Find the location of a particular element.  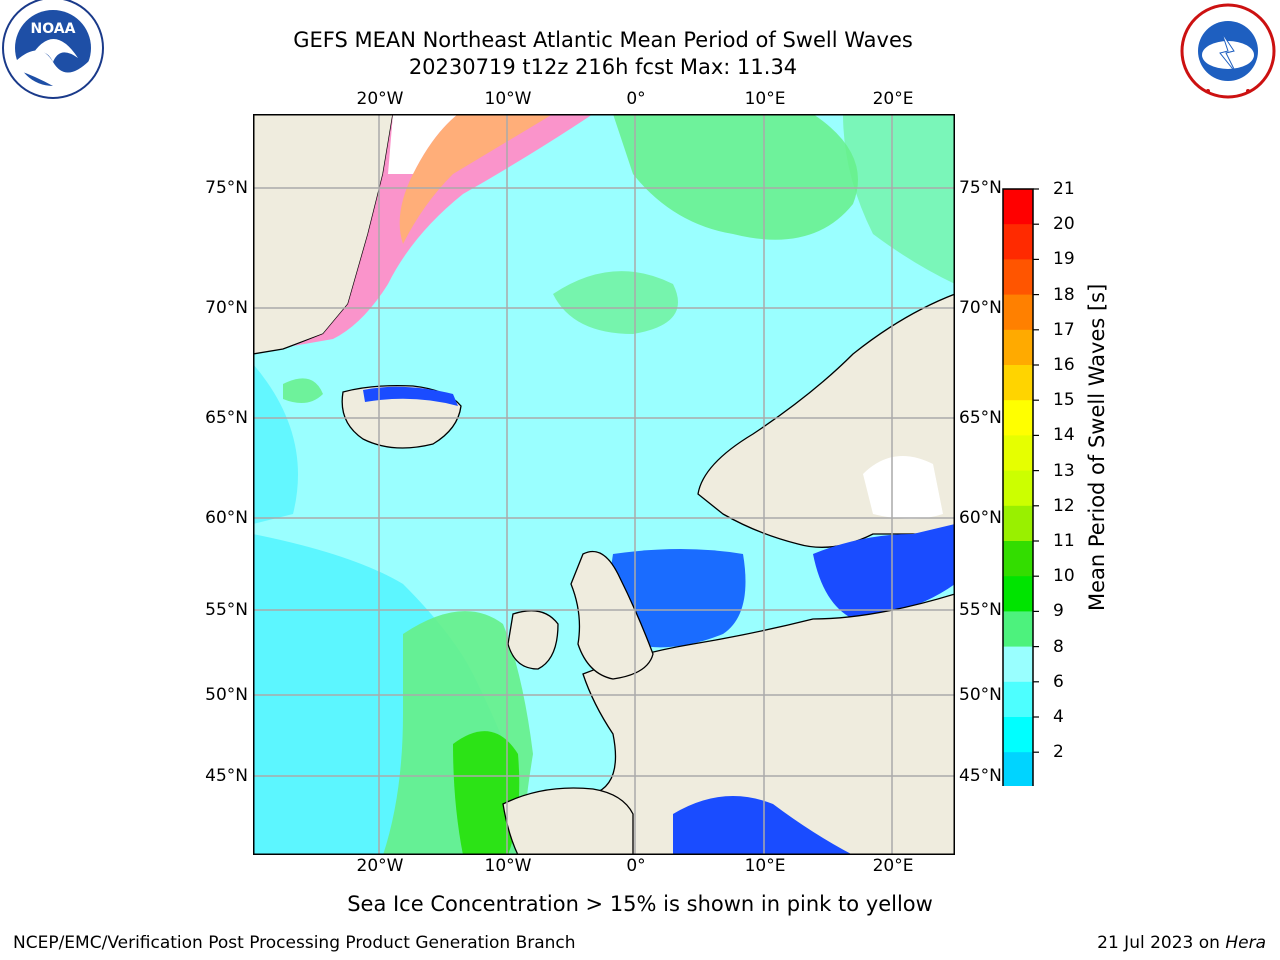

footer-host: Hera is located at coordinates (1245, 943).